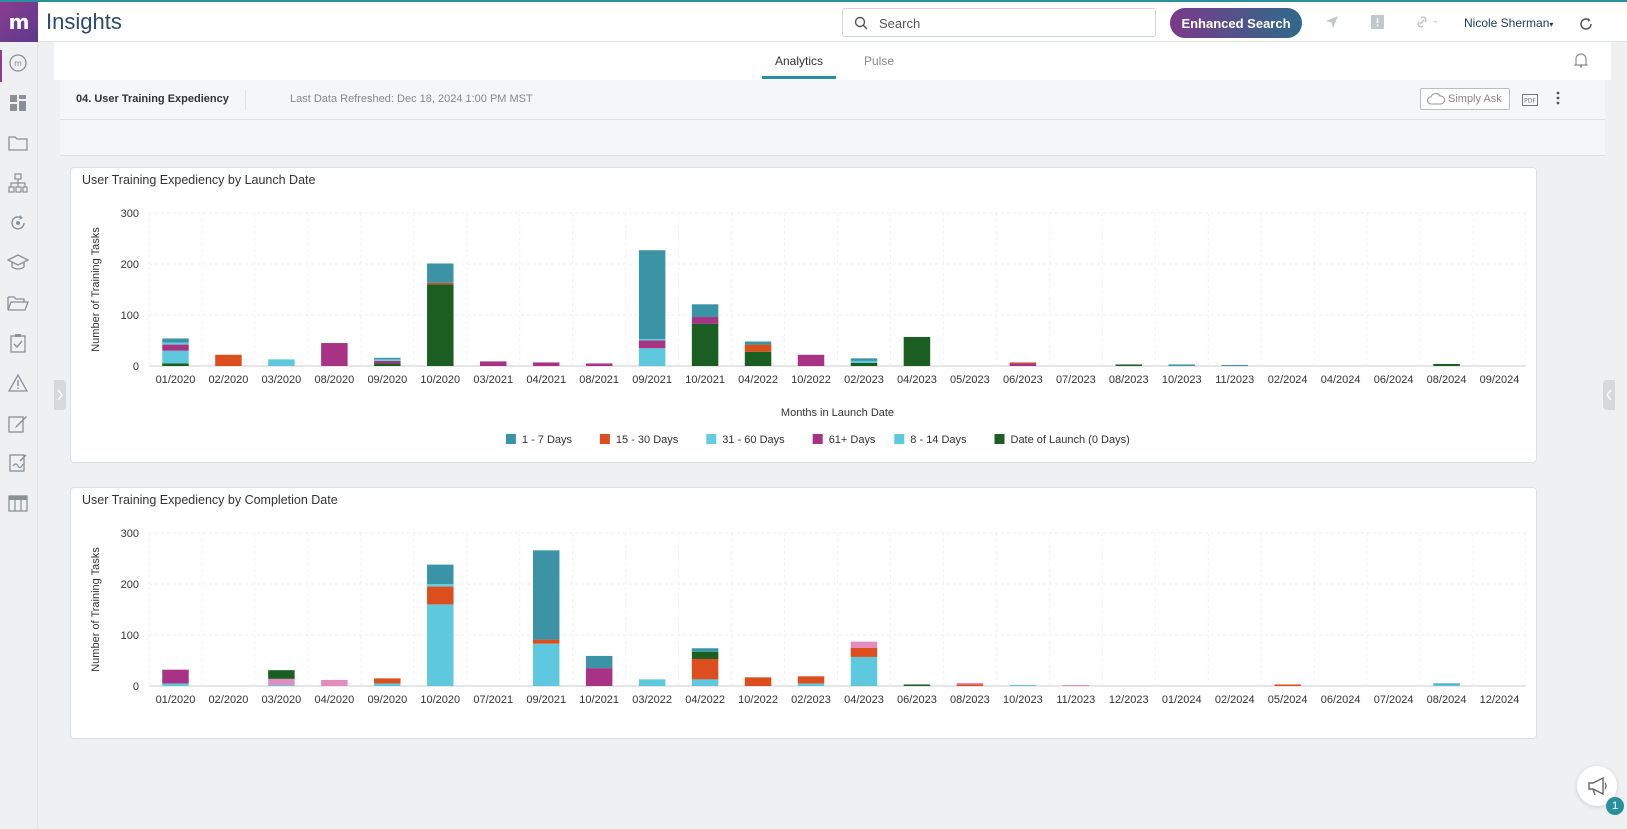  What do you see at coordinates (970, 700) in the screenshot?
I see `x-tick-label: 08/2023` at bounding box center [970, 700].